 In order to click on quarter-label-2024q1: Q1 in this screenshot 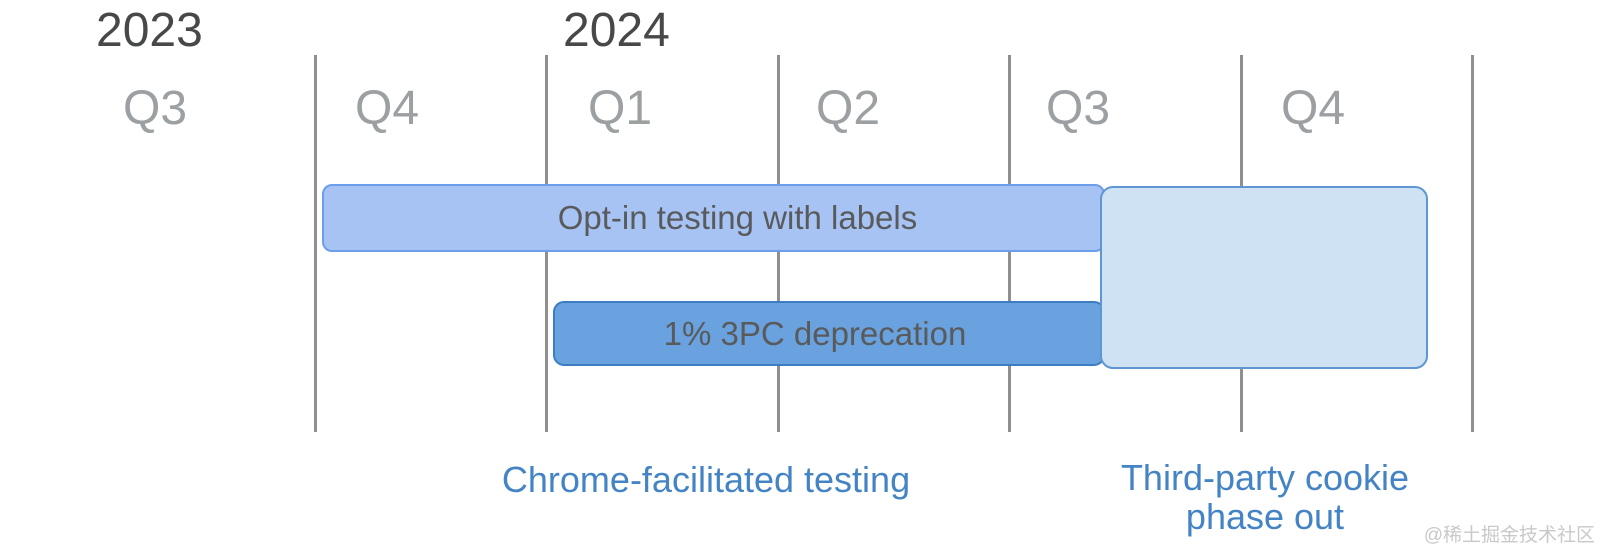, I will do `click(620, 108)`.